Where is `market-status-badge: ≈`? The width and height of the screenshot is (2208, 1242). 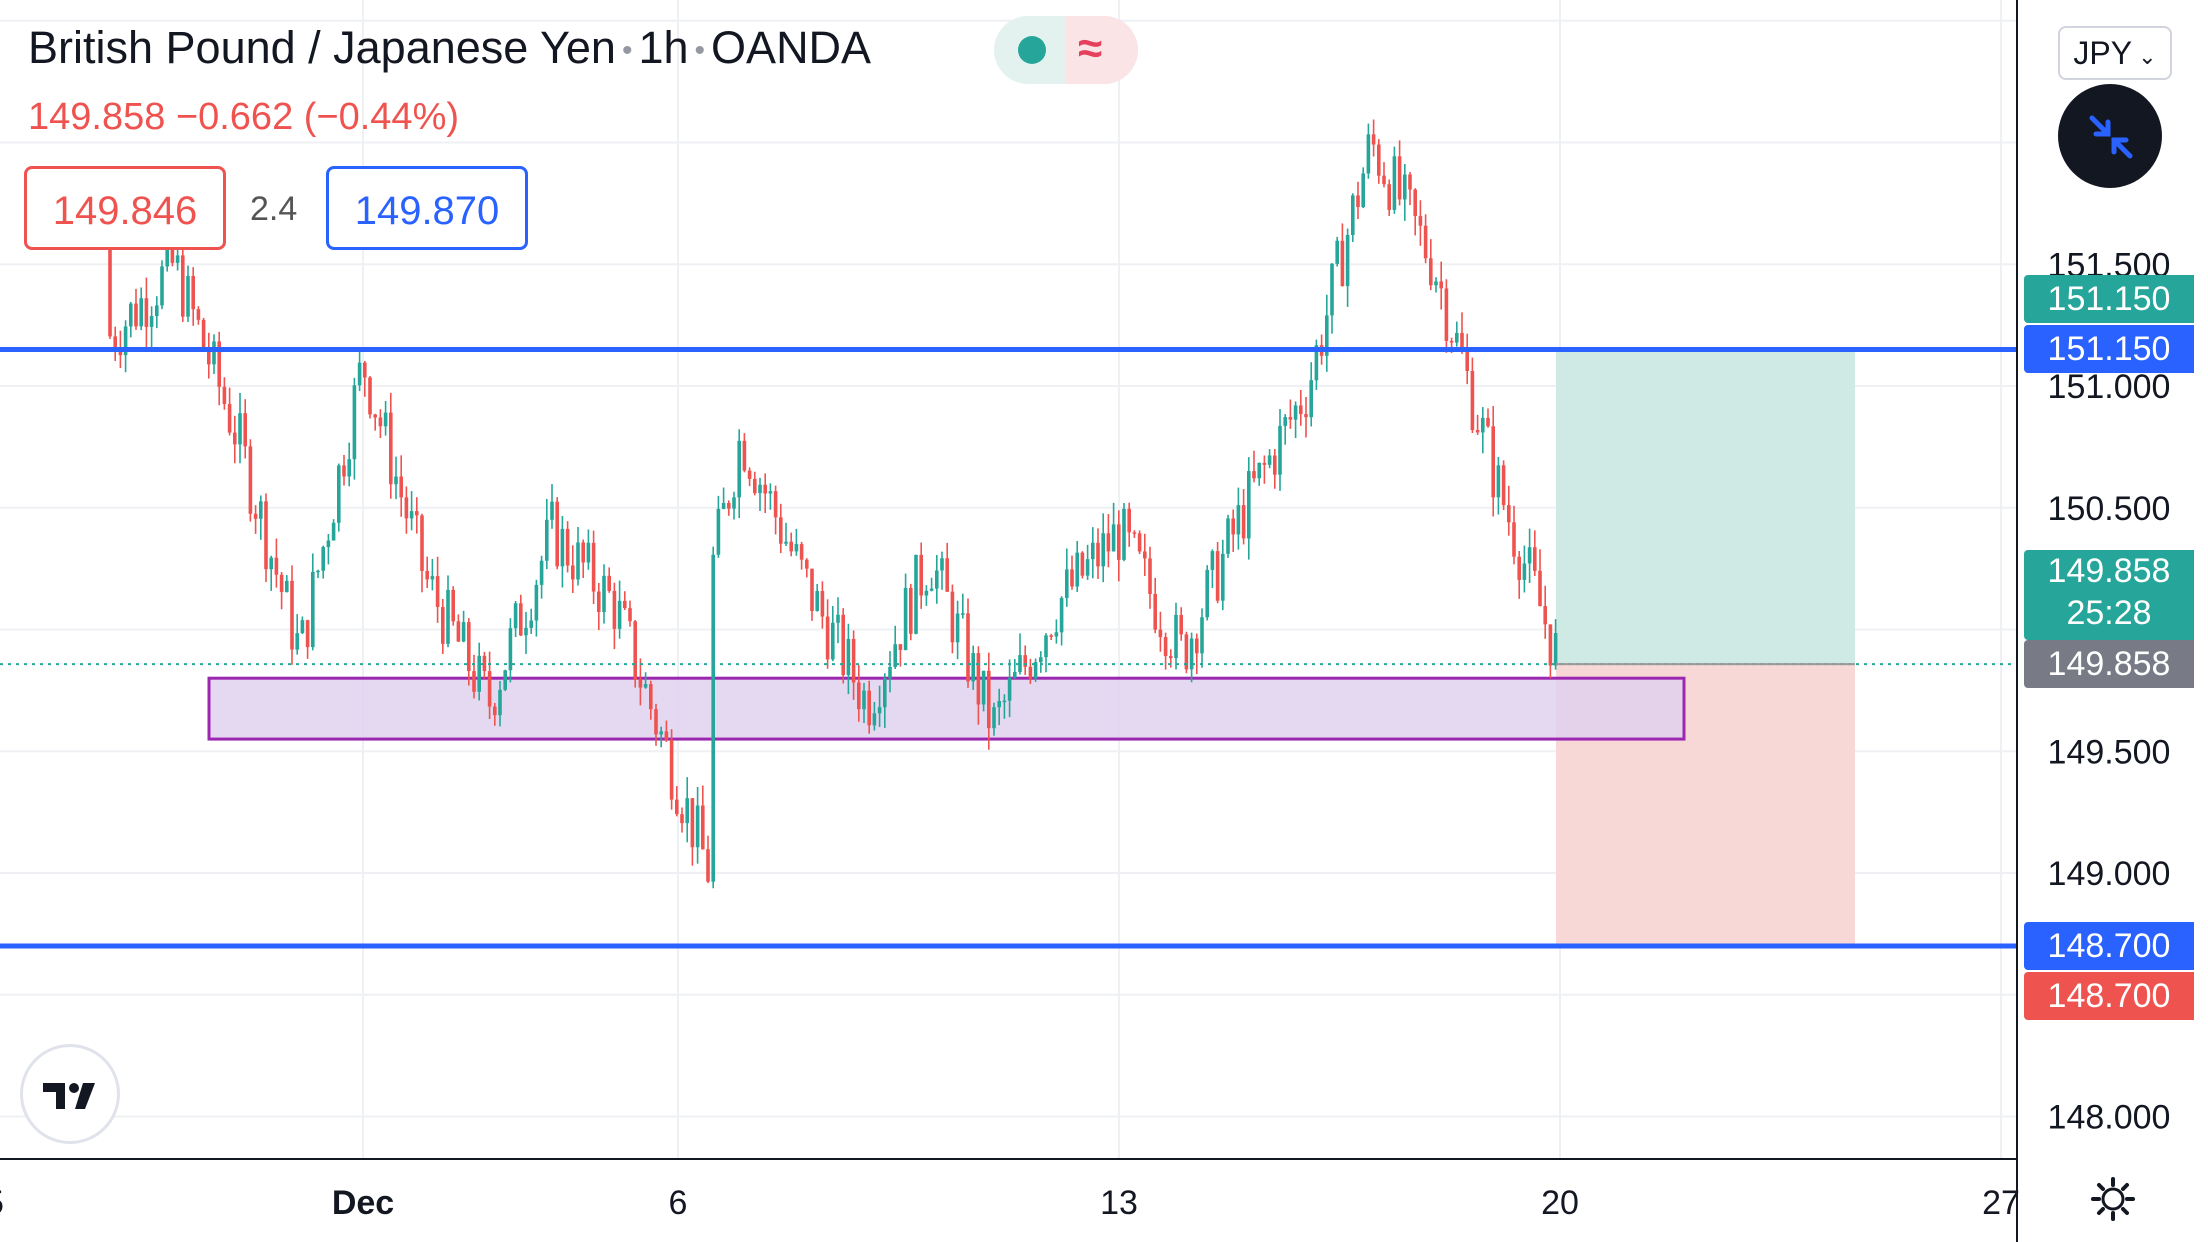 market-status-badge: ≈ is located at coordinates (1066, 50).